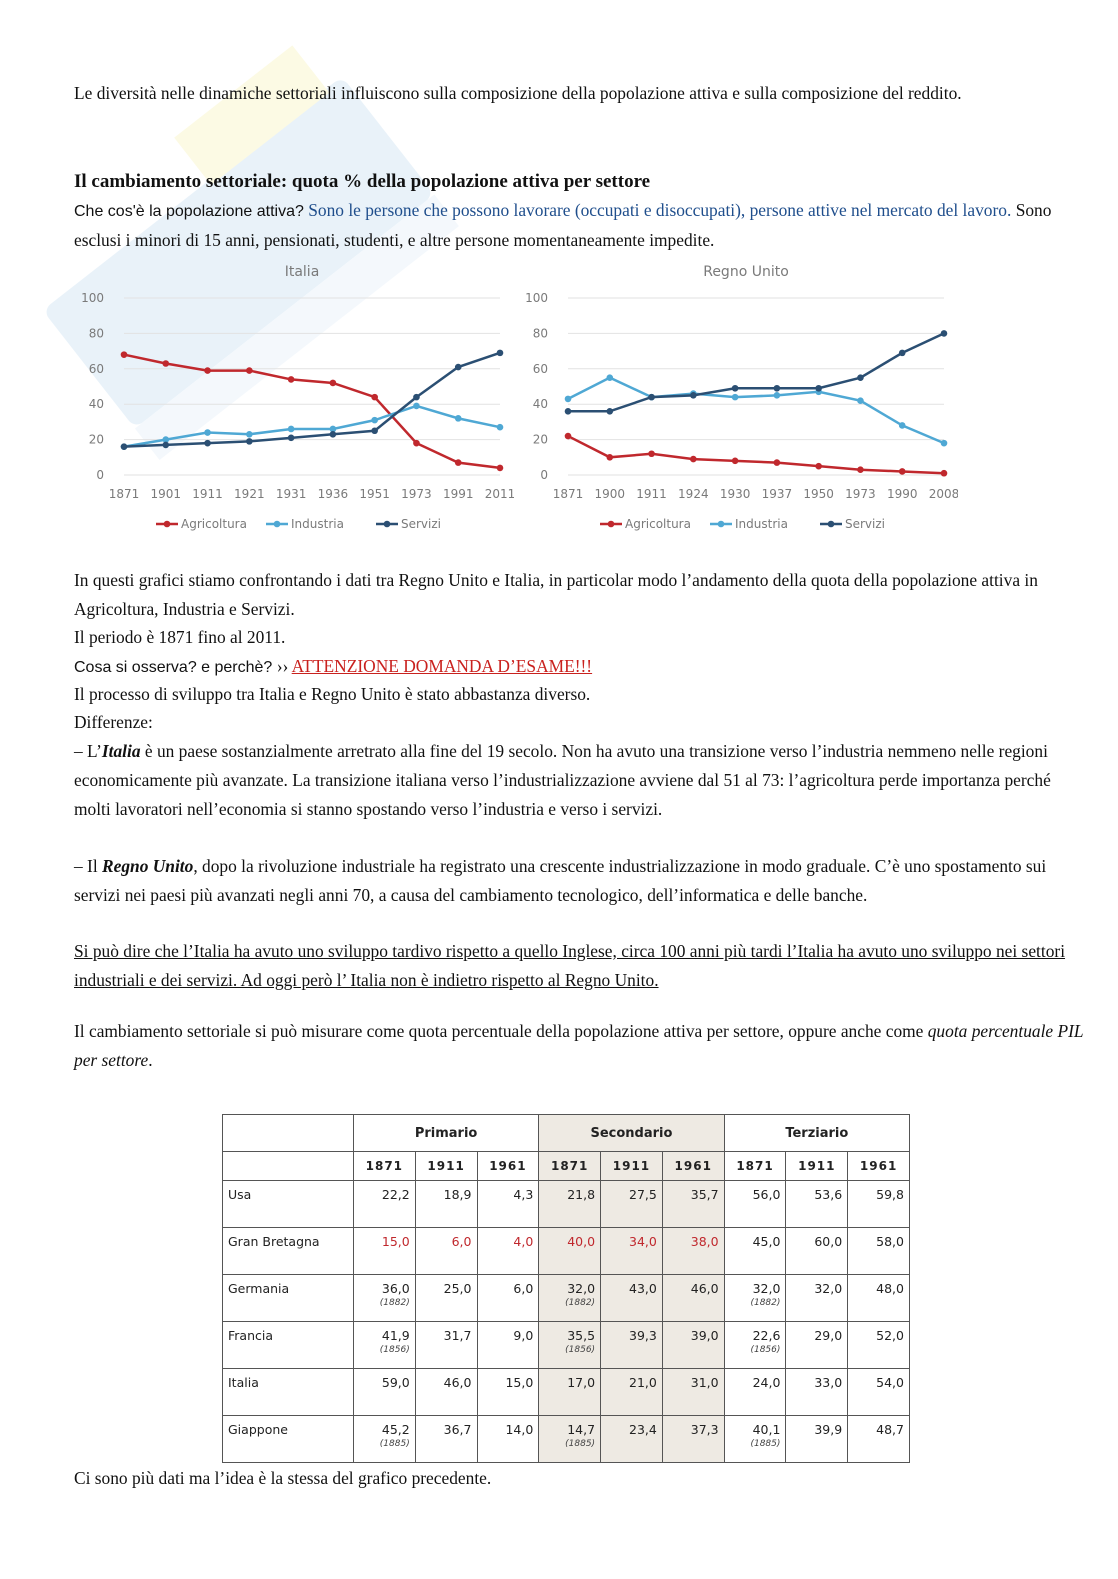  Describe the element at coordinates (704, 1429) in the screenshot. I see `value-text: 37,3` at that location.